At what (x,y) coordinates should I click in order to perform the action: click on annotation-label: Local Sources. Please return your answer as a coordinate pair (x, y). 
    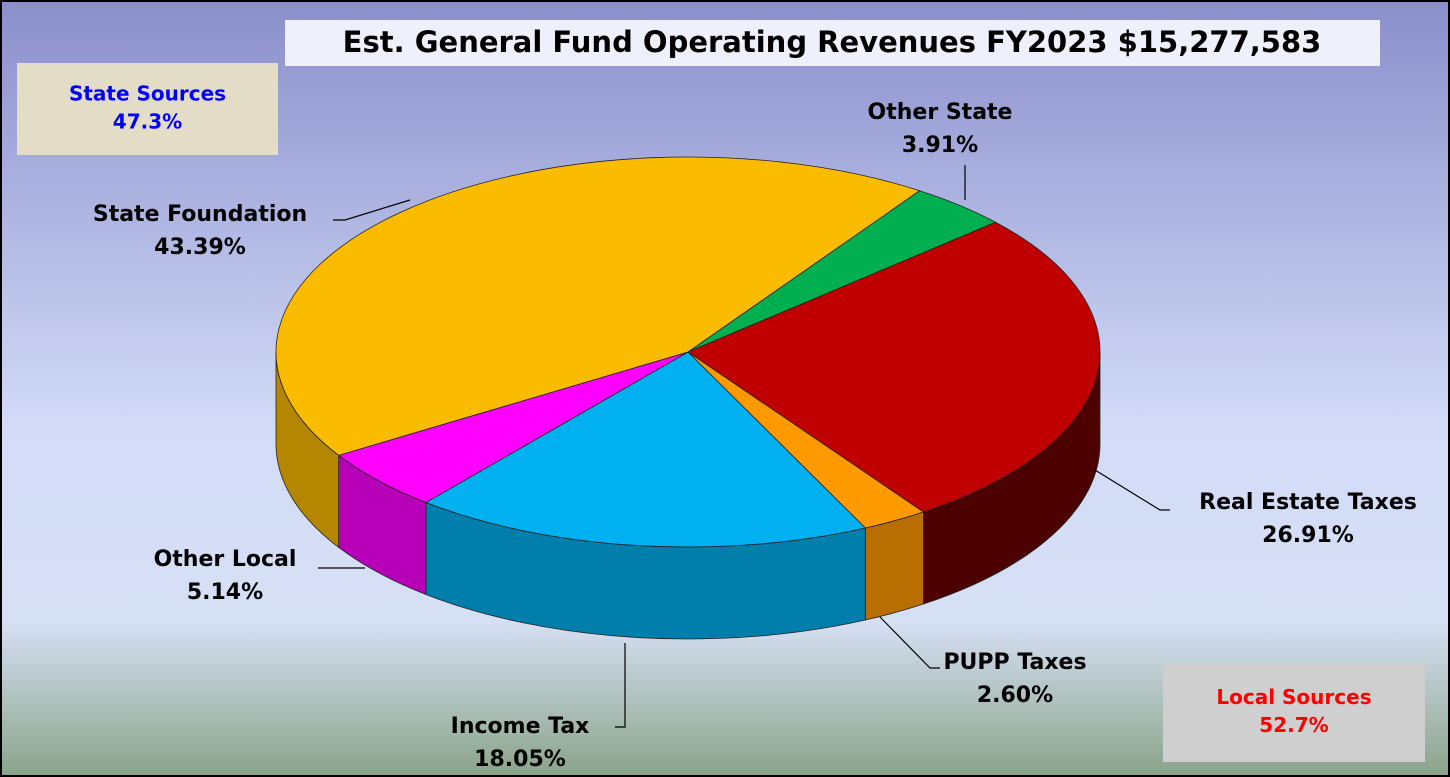
    Looking at the image, I should click on (1293, 697).